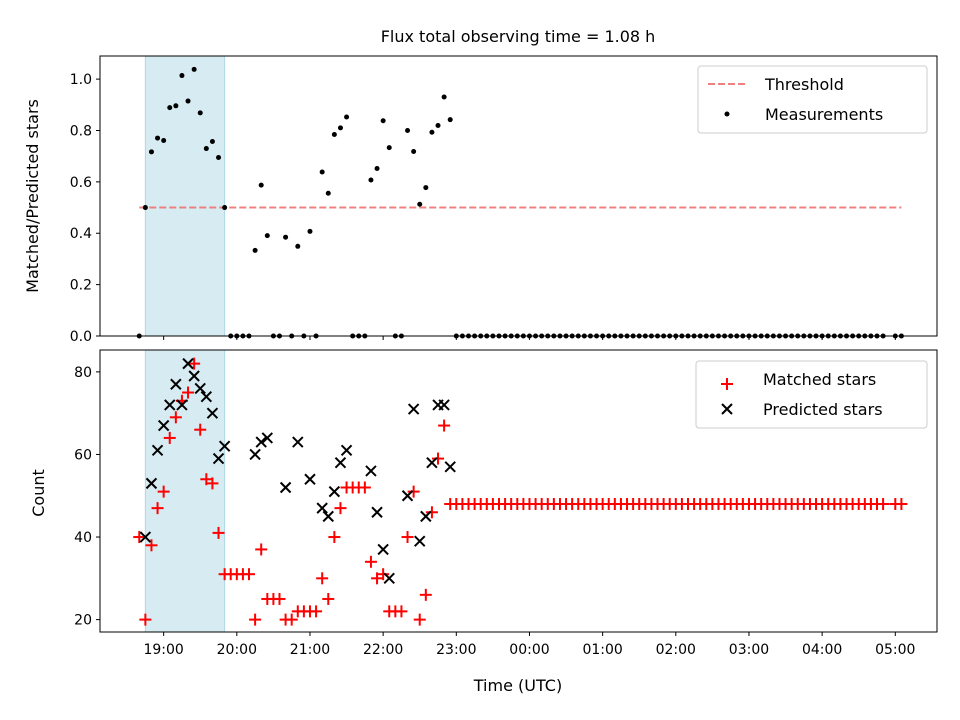 The width and height of the screenshot is (960, 720). Describe the element at coordinates (602, 650) in the screenshot. I see `x-tick-label: 01:00` at that location.